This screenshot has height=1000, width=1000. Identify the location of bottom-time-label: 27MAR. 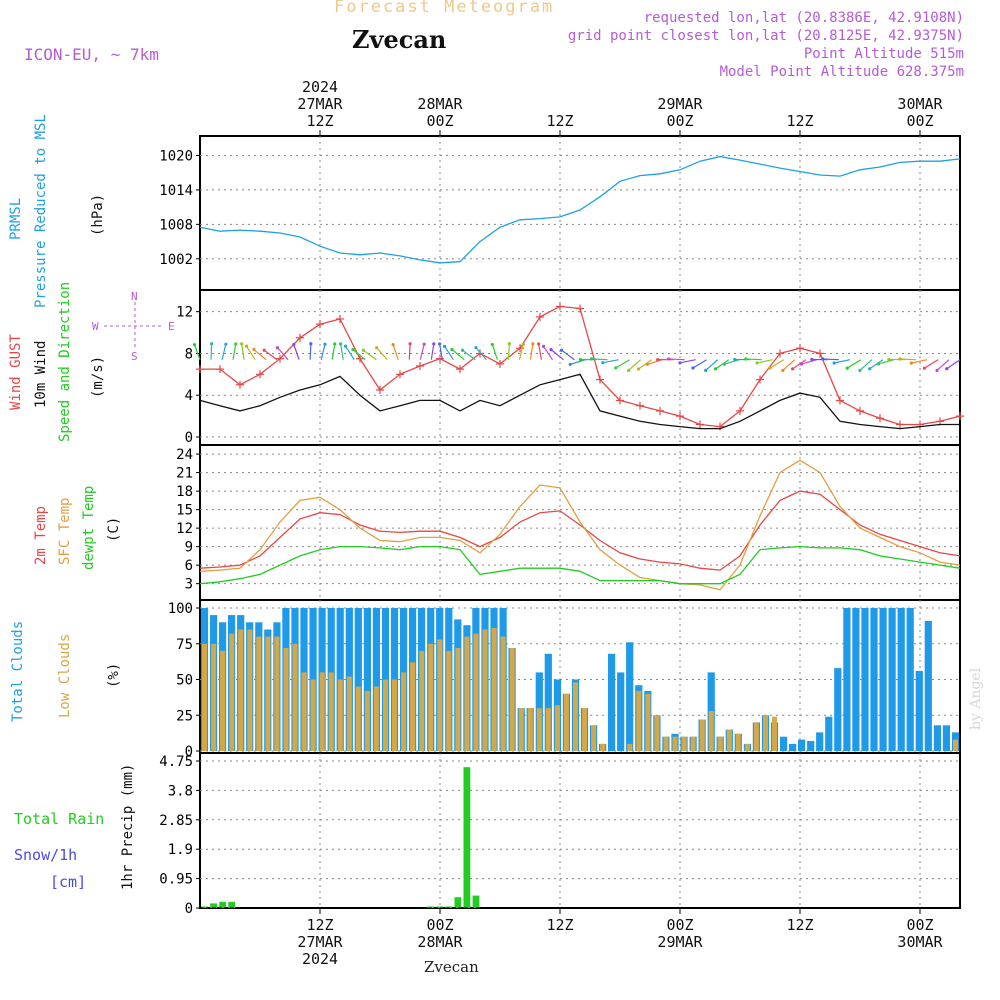
(320, 942).